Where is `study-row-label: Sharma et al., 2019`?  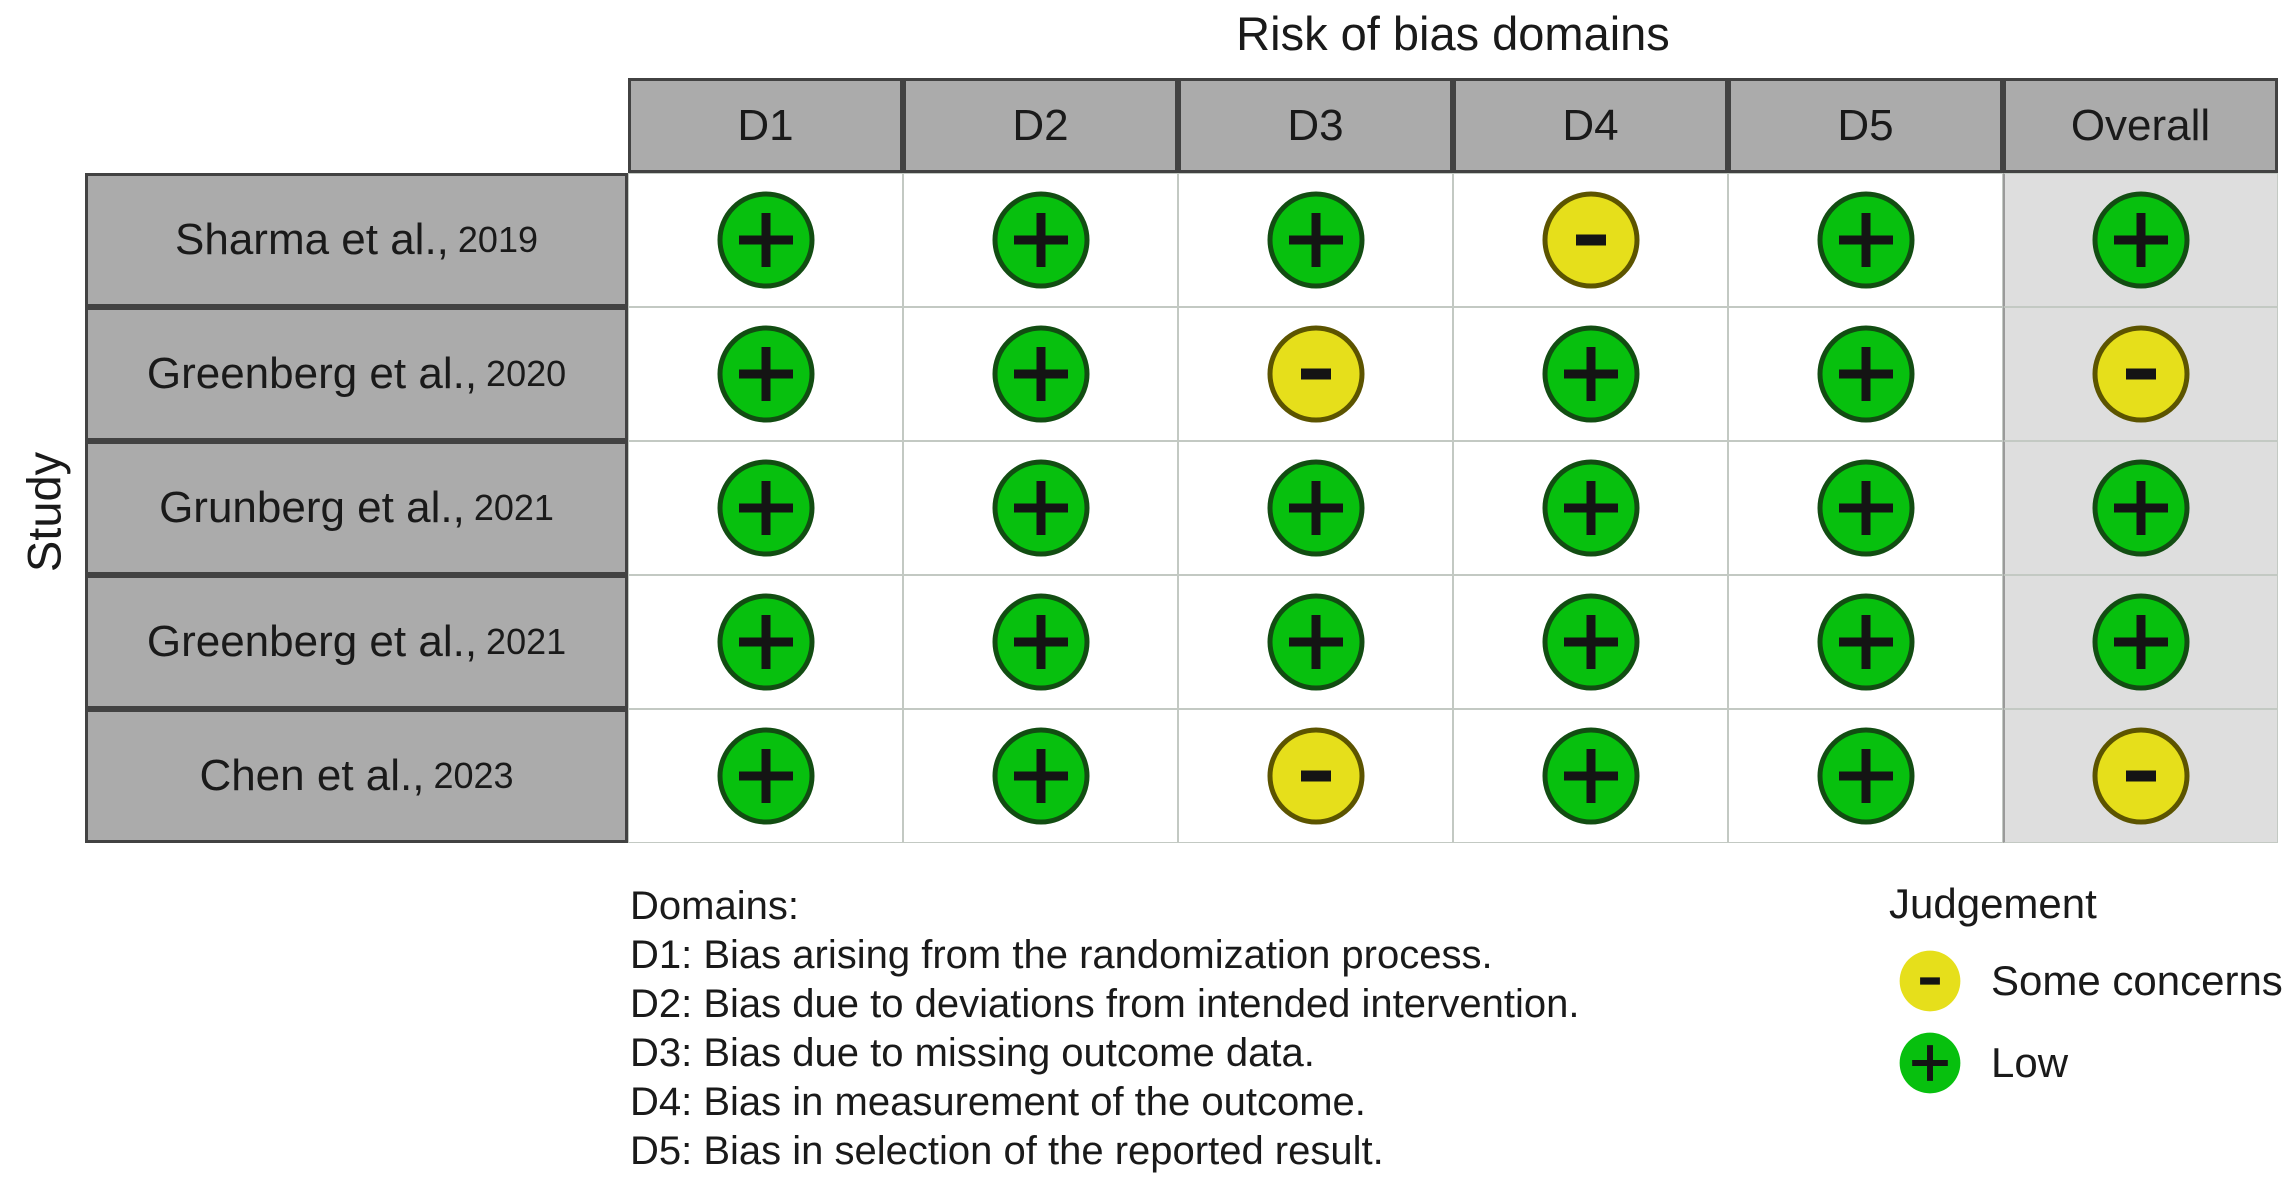
study-row-label: Sharma et al., 2019 is located at coordinates (356, 240).